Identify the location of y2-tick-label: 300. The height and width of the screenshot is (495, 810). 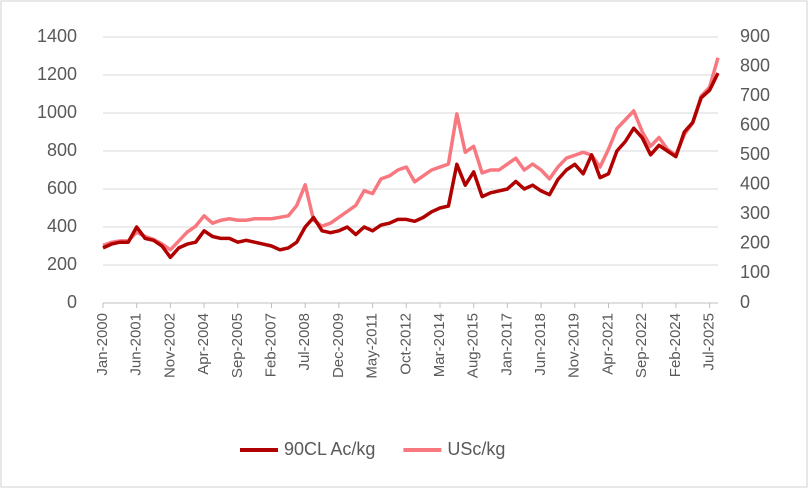
(755, 213).